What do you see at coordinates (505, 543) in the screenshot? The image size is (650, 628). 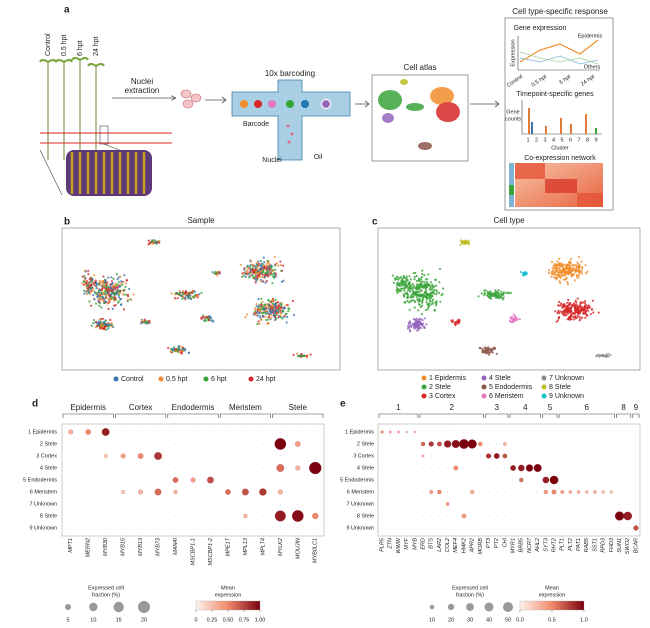 I see `gene-label: CHI` at bounding box center [505, 543].